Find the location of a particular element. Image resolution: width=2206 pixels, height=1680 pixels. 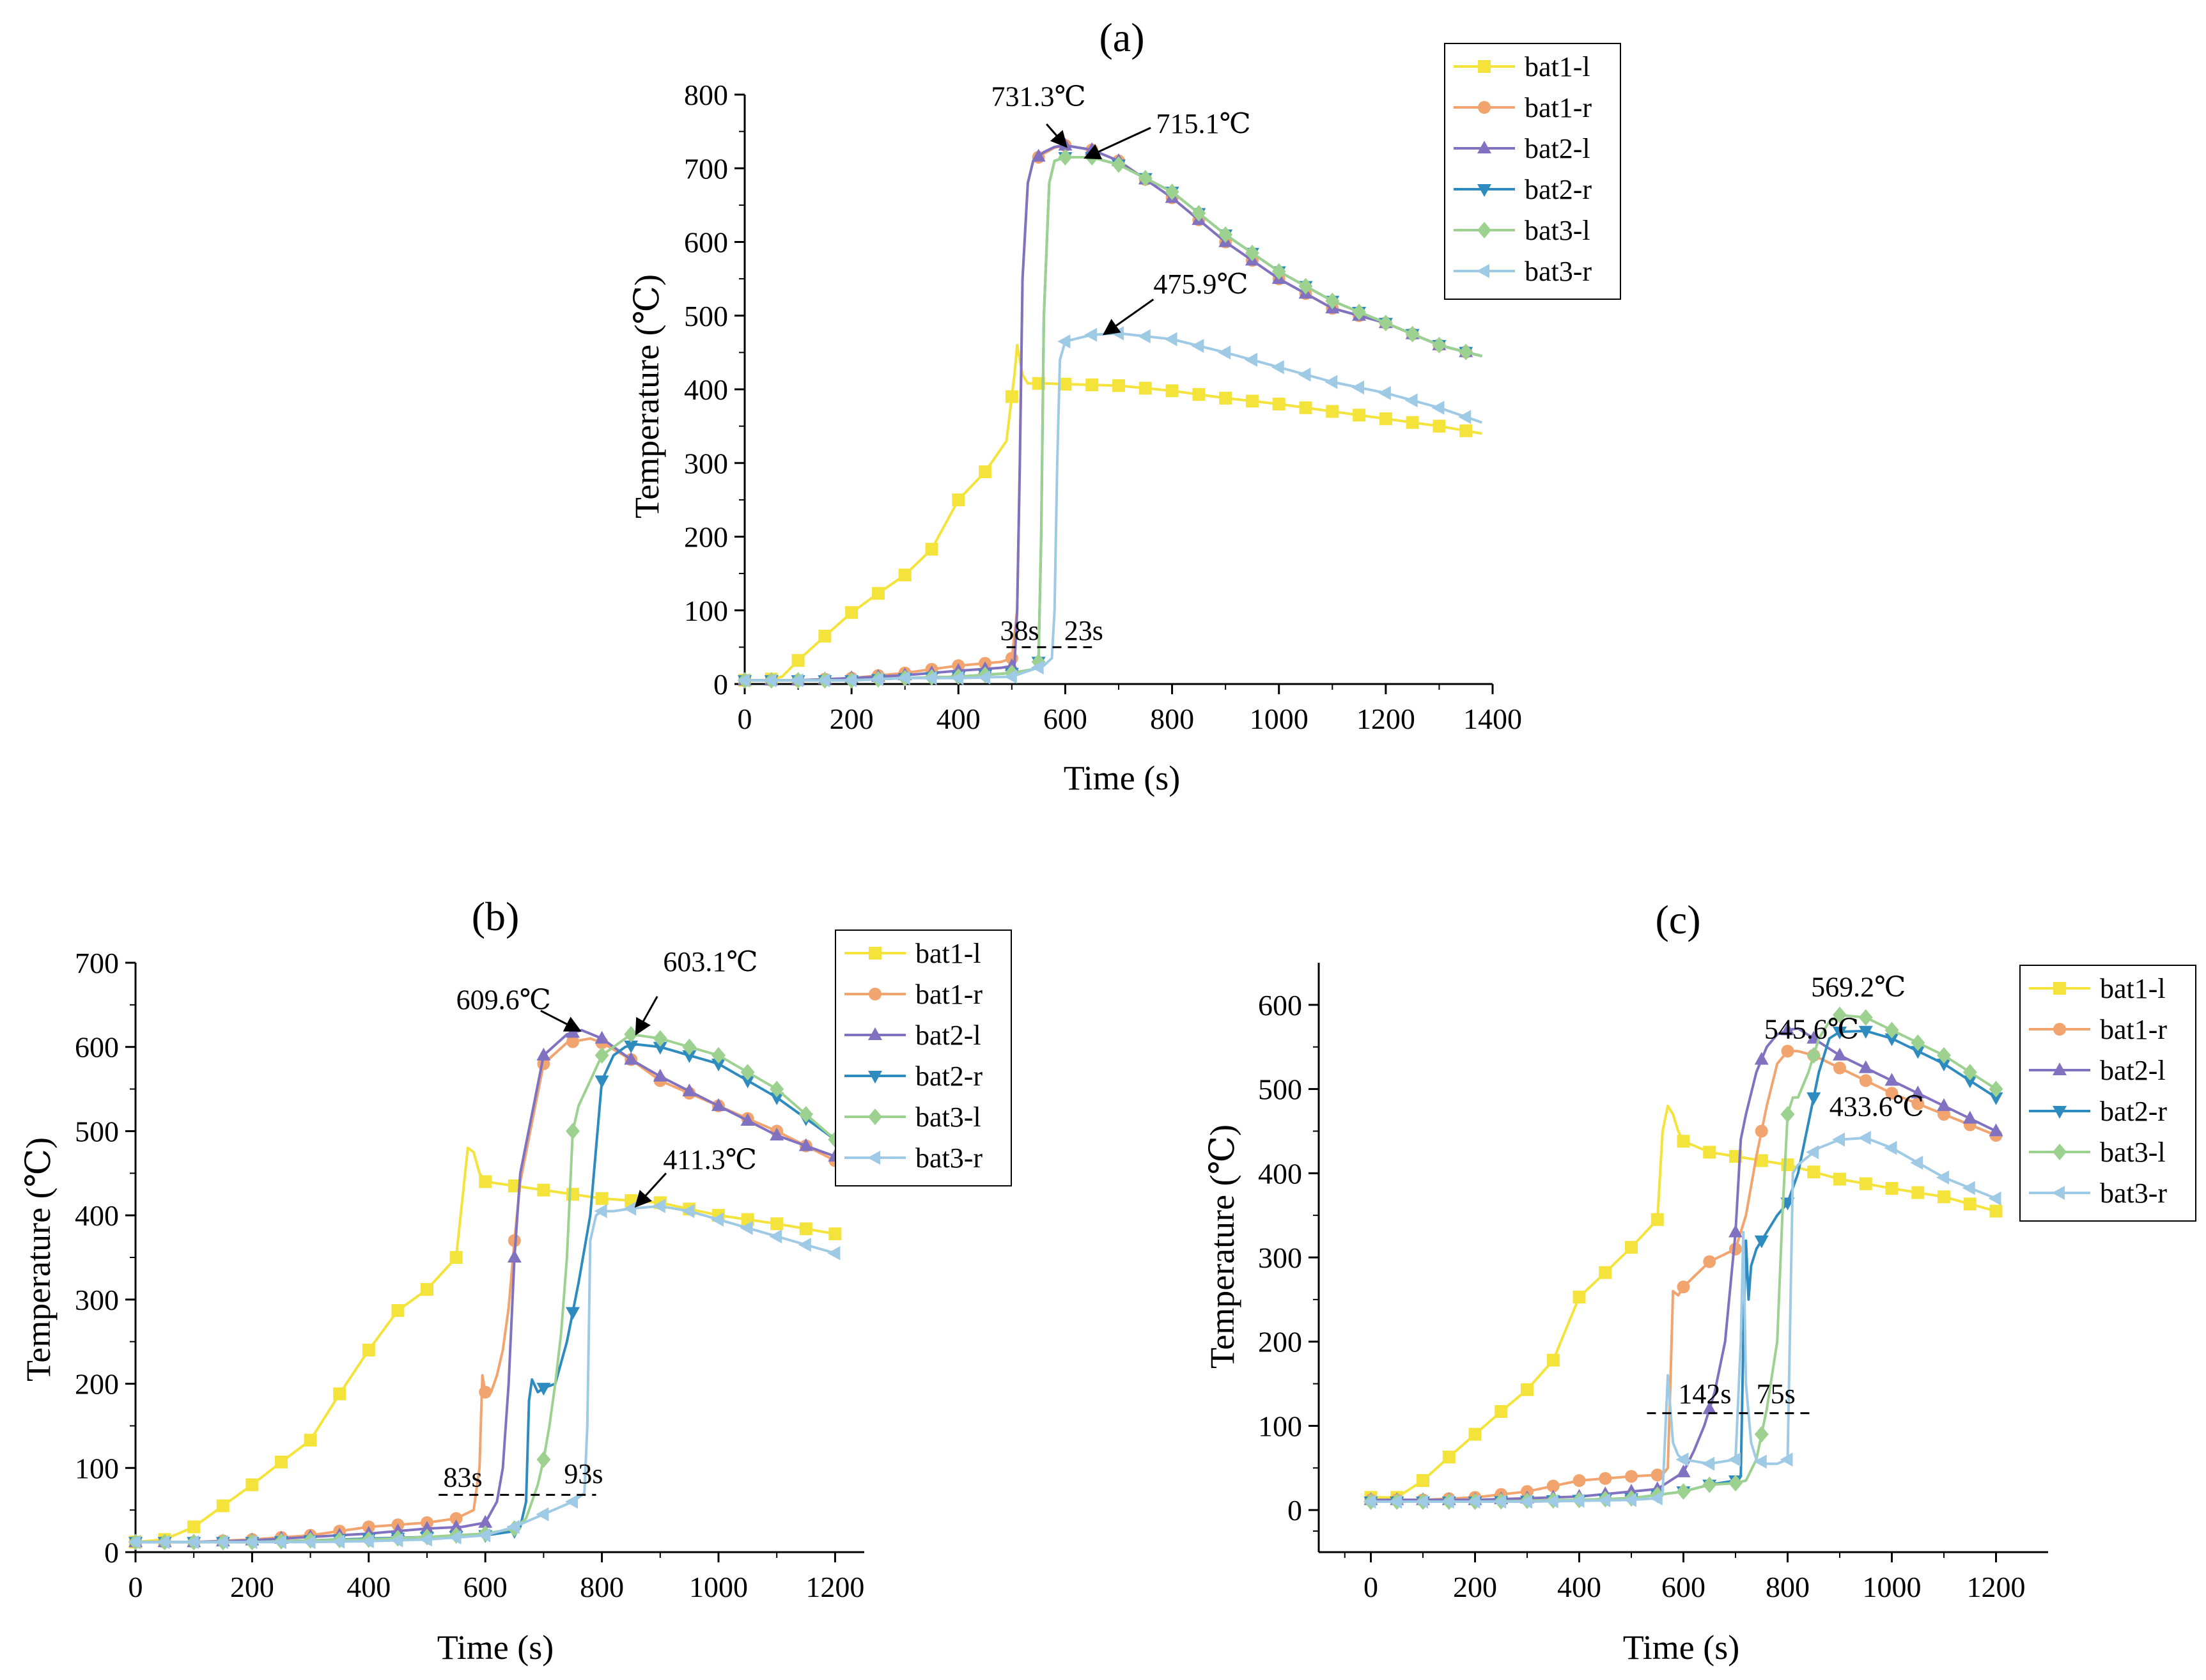

x-tick-label: 600 is located at coordinates (485, 1587).